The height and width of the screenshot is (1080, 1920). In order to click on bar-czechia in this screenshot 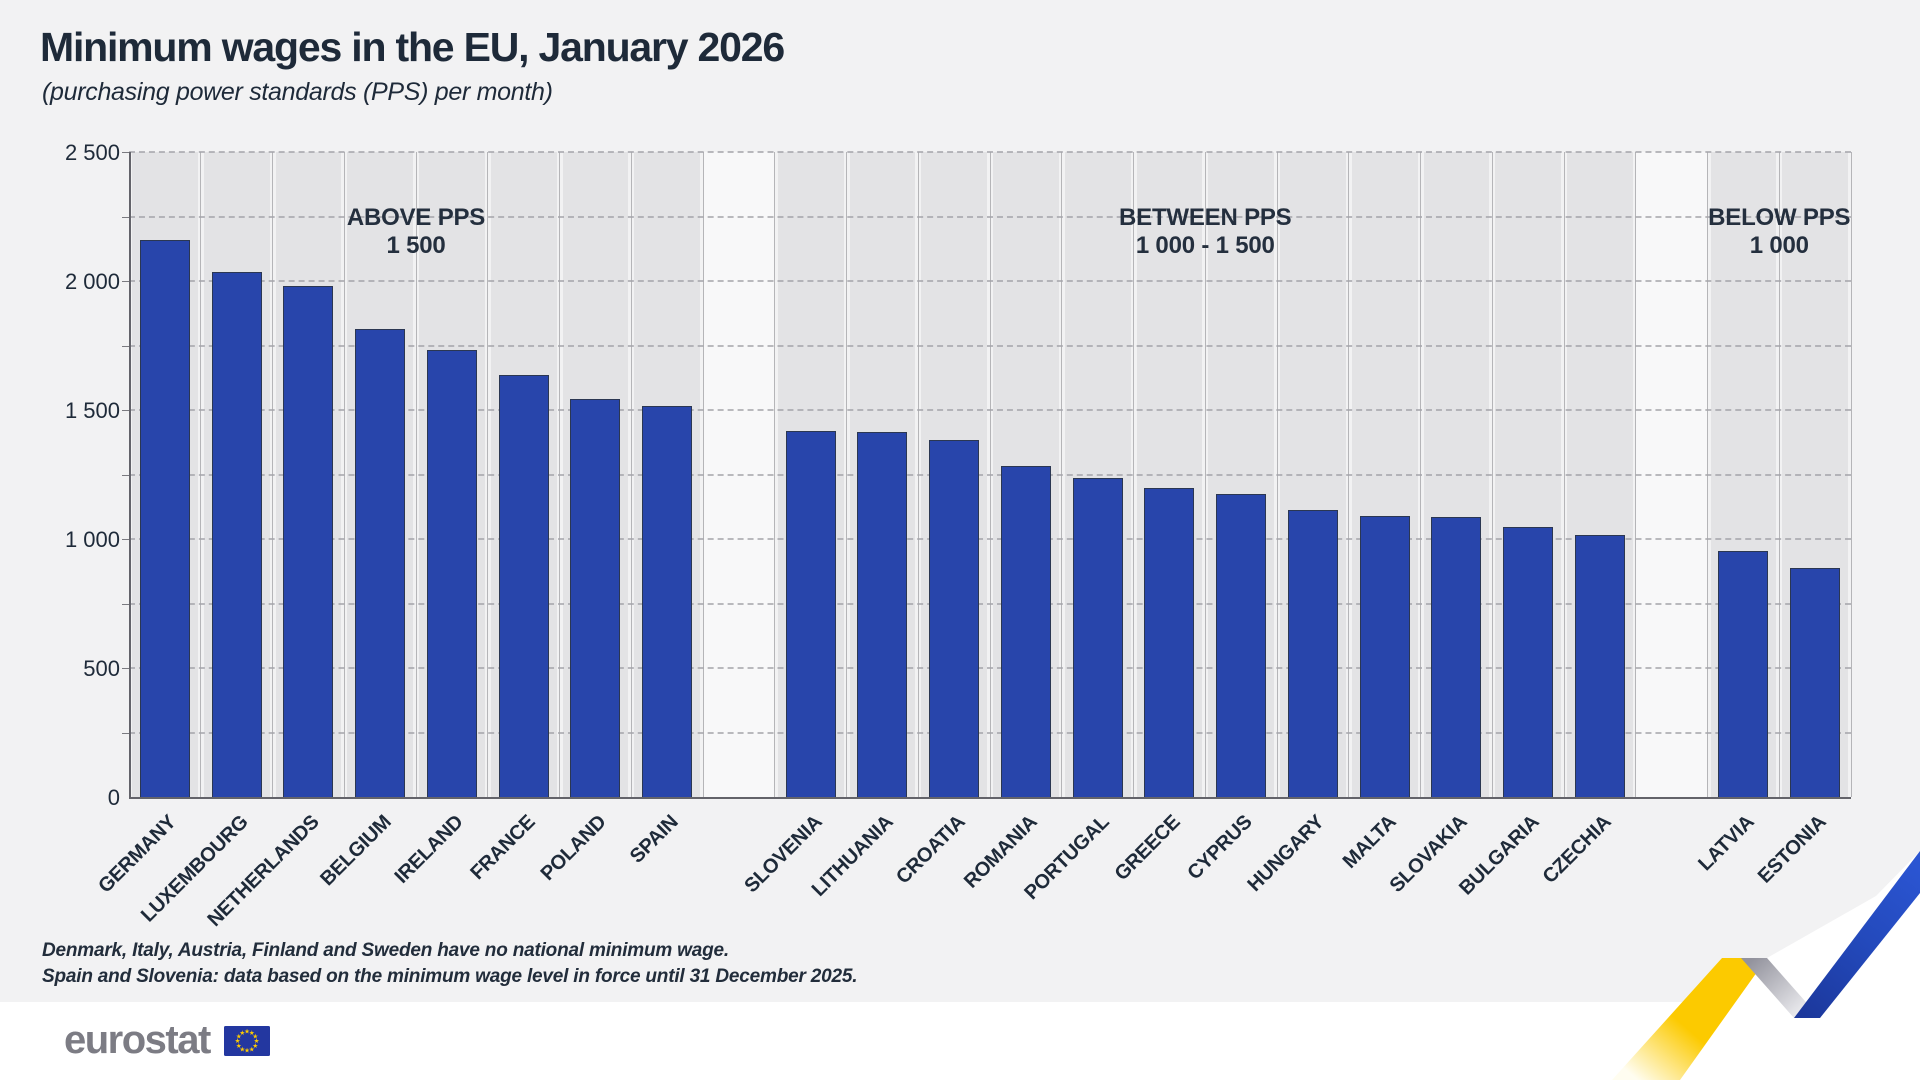, I will do `click(1599, 665)`.